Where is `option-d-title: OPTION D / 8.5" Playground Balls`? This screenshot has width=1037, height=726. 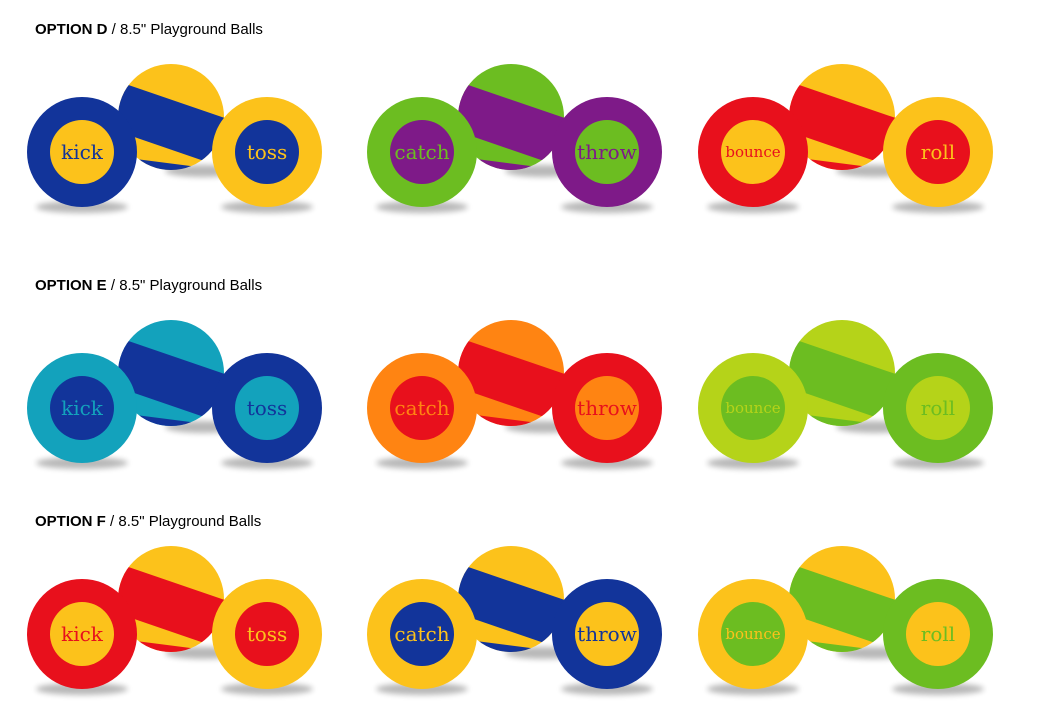 option-d-title: OPTION D / 8.5" Playground Balls is located at coordinates (149, 29).